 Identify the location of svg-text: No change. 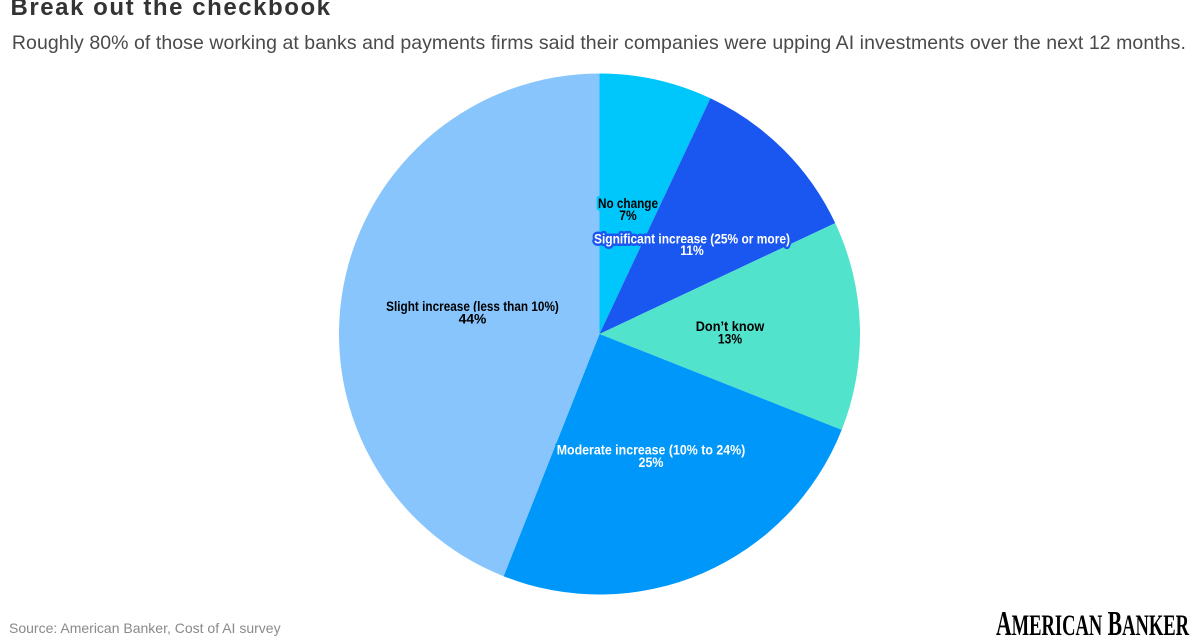
(628, 203).